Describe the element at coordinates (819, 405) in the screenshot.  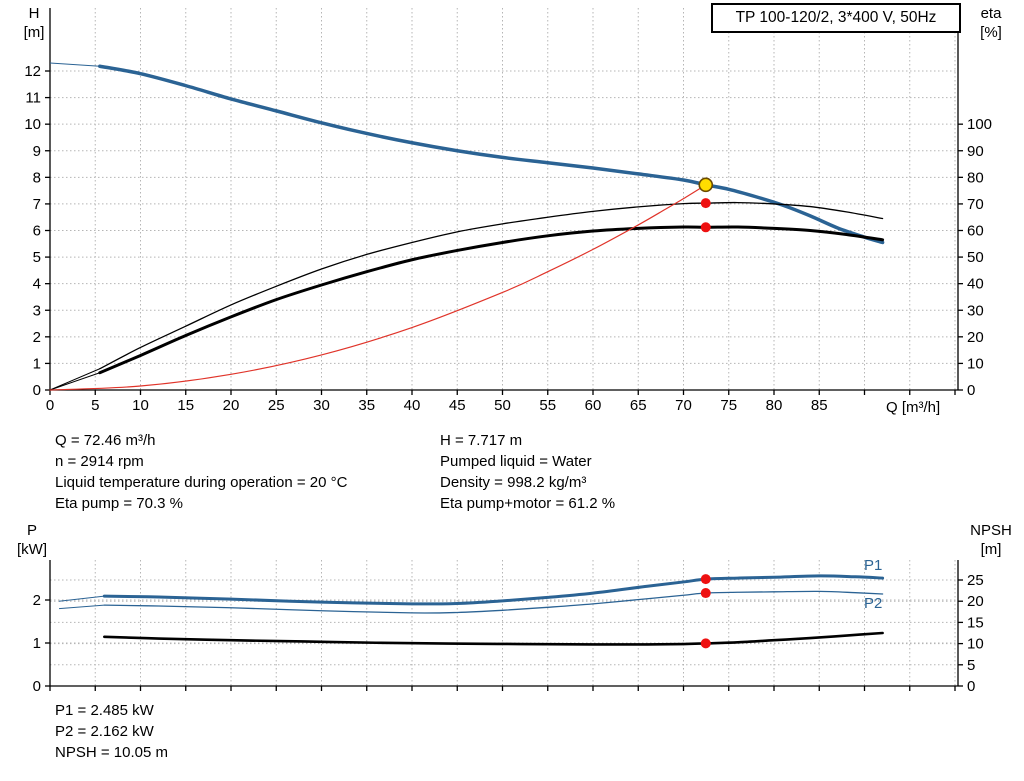
I see `svg-text: 85` at that location.